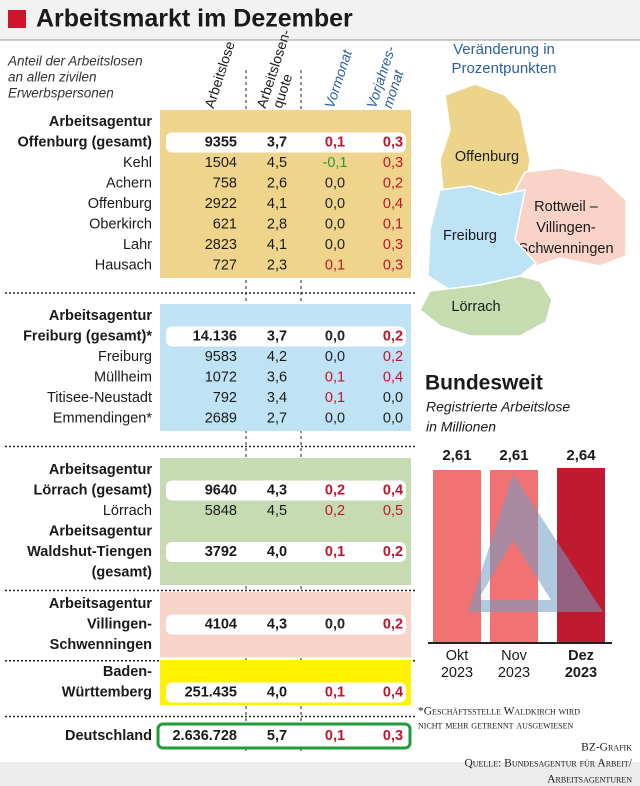 Image resolution: width=640 pixels, height=786 pixels. I want to click on column-header: Arbeitslose, so click(219, 74).